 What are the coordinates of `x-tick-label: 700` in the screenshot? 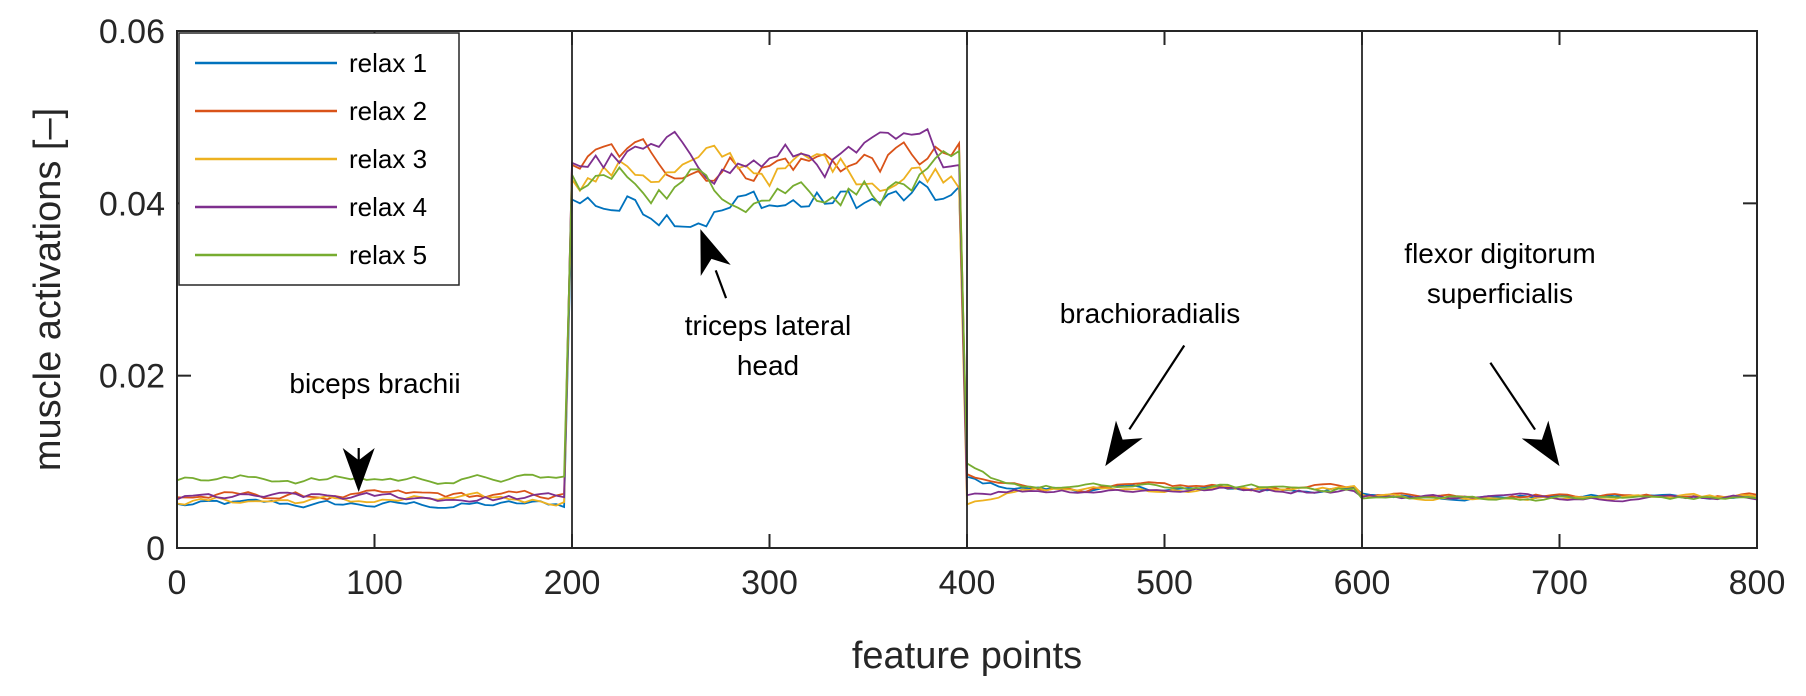 It's located at (1559, 583).